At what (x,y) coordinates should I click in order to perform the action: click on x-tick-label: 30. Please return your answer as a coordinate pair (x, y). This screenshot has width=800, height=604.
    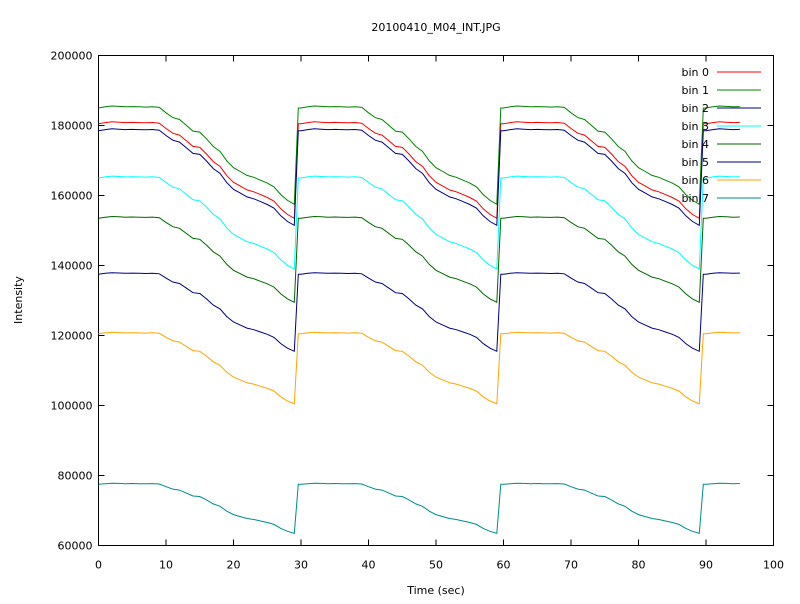
    Looking at the image, I should click on (301, 565).